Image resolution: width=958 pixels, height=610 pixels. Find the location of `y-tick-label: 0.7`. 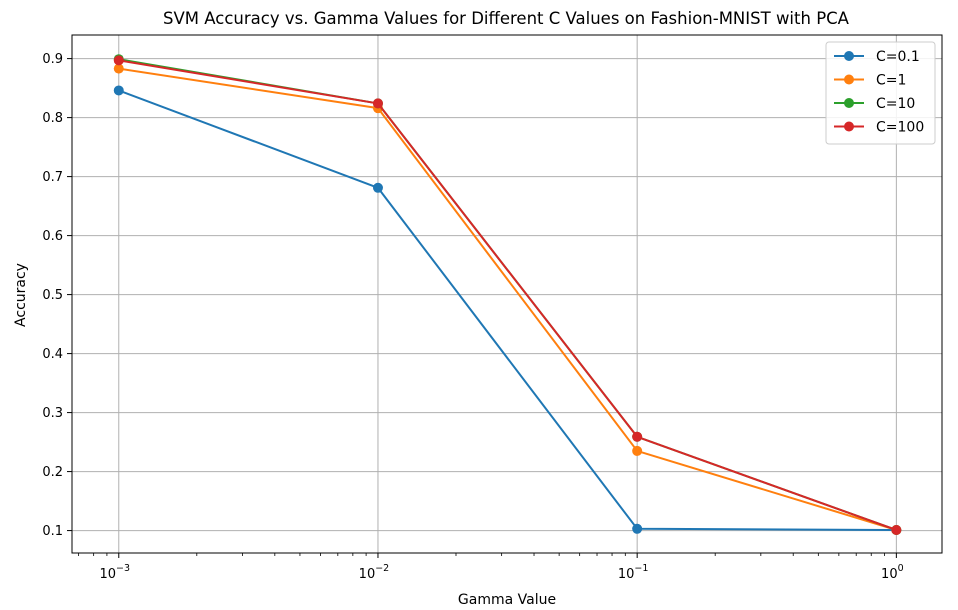

y-tick-label: 0.7 is located at coordinates (52, 177).